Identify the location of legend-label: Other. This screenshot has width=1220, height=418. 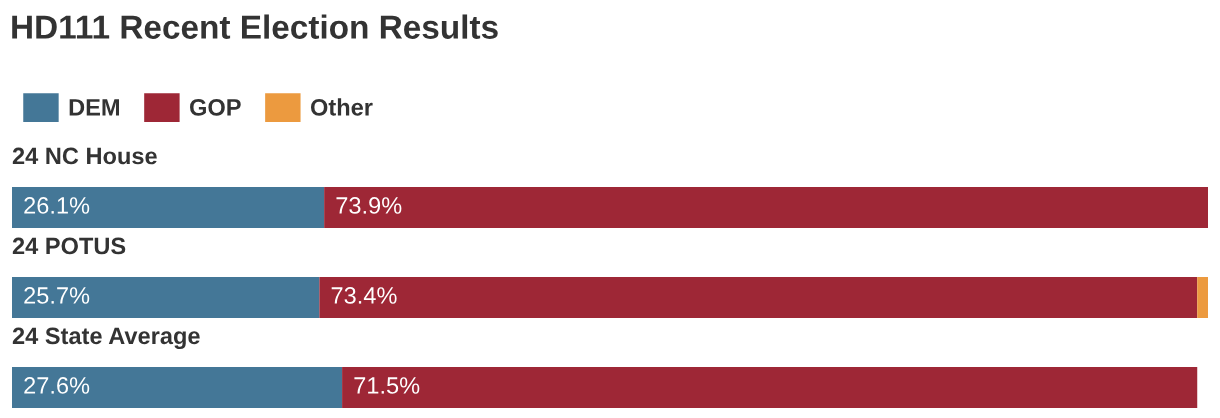
(341, 107).